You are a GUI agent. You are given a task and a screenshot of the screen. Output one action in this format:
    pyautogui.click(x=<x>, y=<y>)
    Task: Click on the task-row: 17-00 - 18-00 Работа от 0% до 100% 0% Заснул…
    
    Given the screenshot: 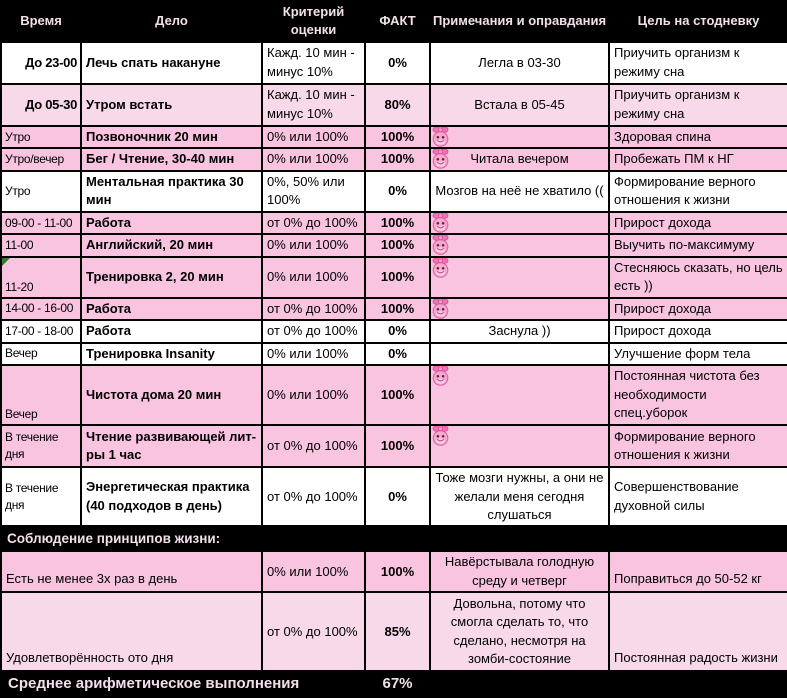 What is the action you would take?
    pyautogui.click(x=393, y=331)
    